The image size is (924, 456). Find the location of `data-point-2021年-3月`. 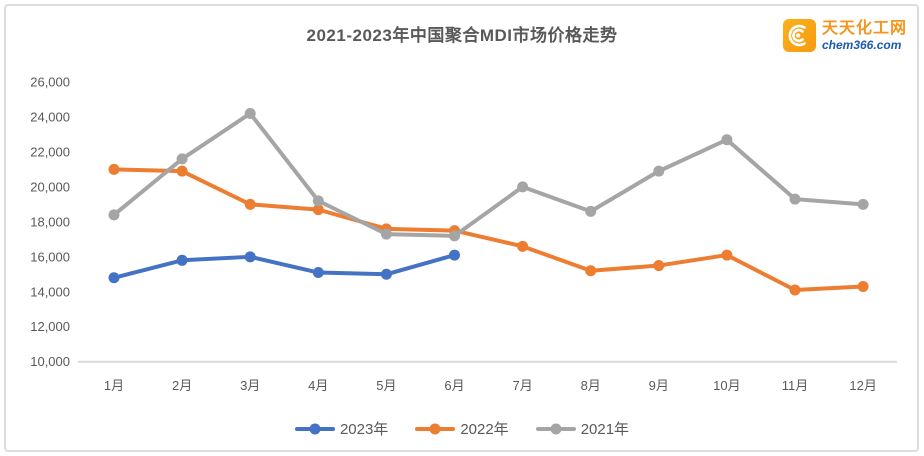

data-point-2021年-3月 is located at coordinates (250, 113).